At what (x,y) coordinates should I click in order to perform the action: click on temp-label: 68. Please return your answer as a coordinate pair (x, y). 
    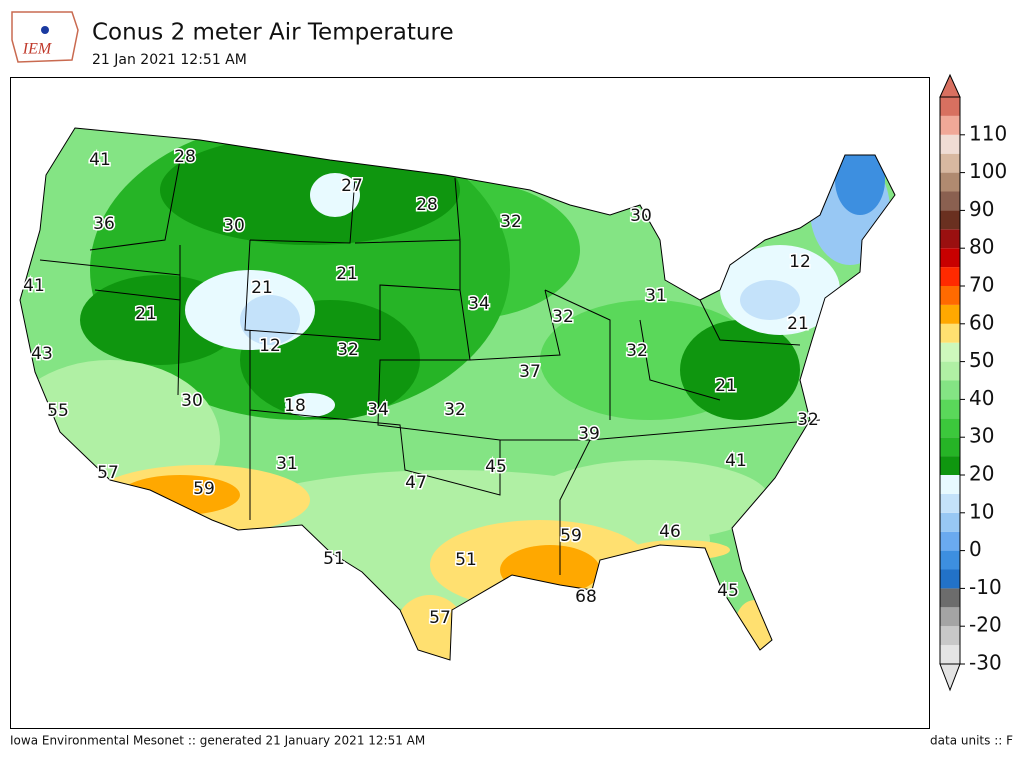
    Looking at the image, I should click on (586, 597).